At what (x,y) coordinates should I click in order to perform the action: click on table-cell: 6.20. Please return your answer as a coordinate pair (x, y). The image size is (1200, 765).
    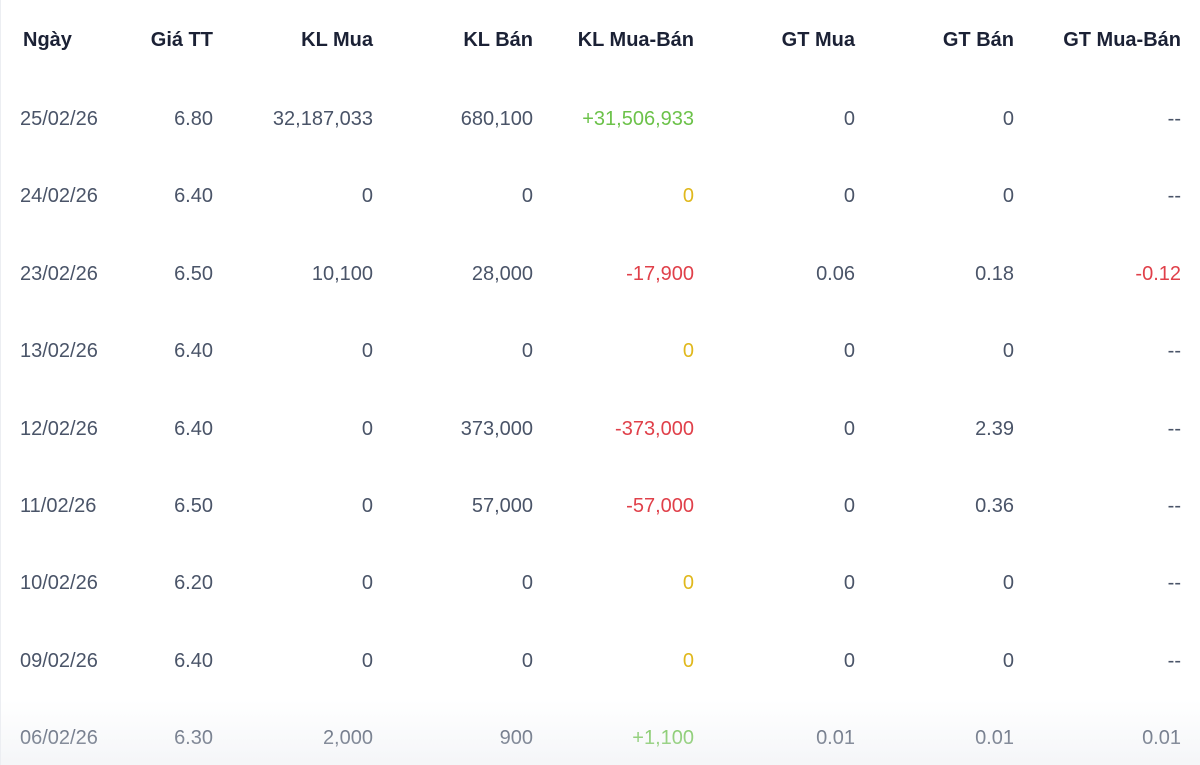
    Looking at the image, I should click on (193, 583).